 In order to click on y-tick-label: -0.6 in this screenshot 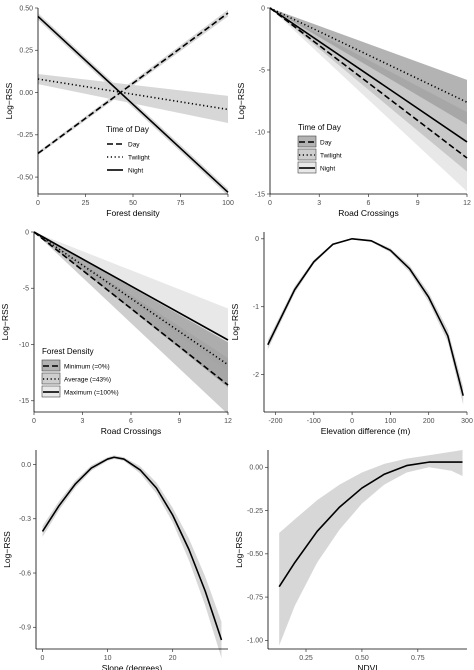, I will do `click(25, 573)`.